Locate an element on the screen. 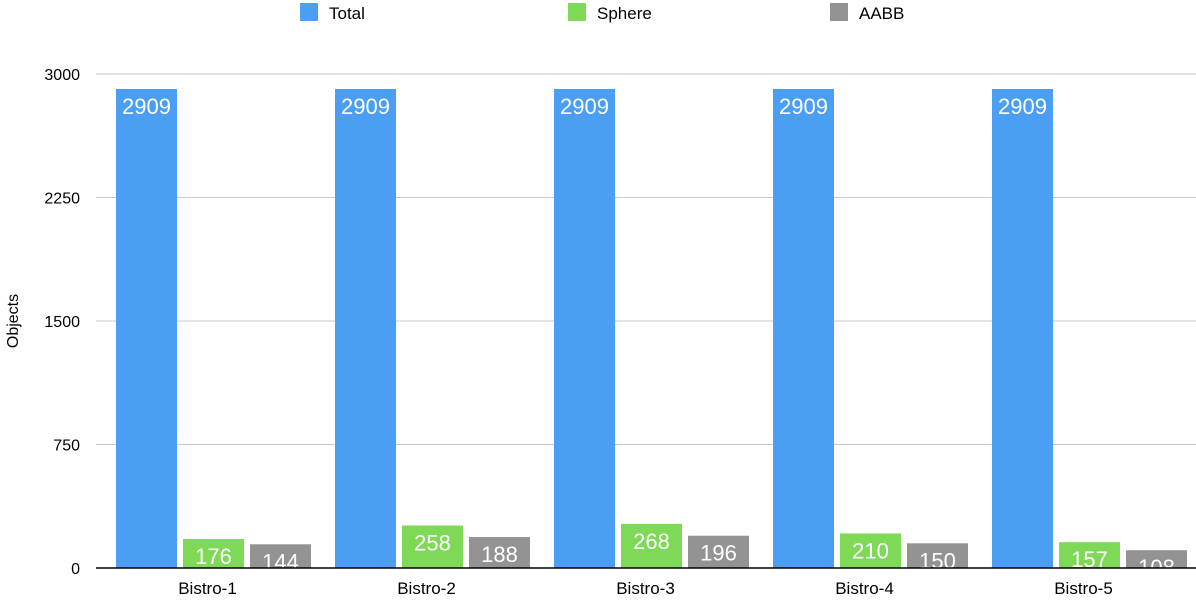 The height and width of the screenshot is (605, 1196). y-tick-label: 750 is located at coordinates (66, 446).